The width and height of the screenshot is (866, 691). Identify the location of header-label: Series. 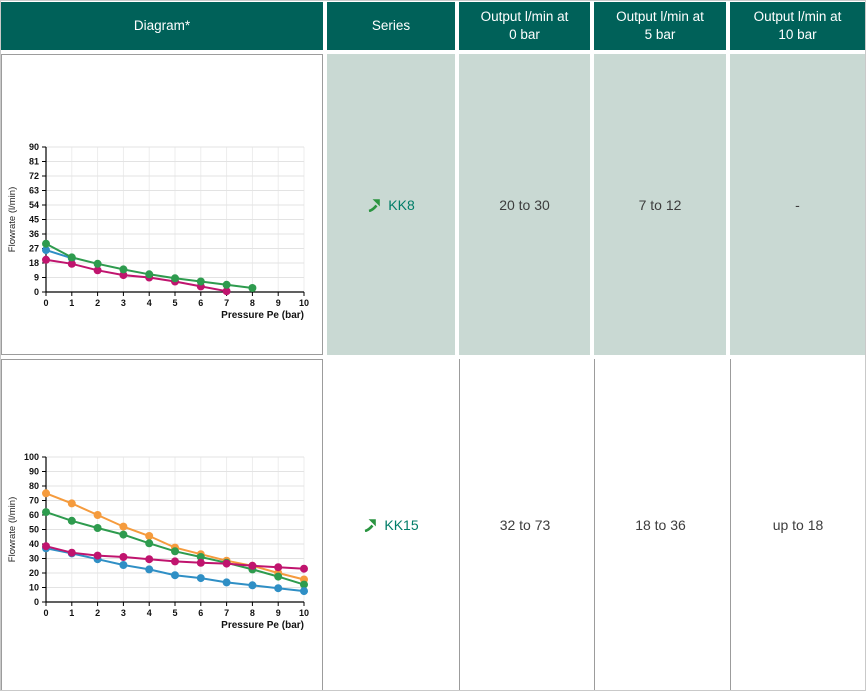
(391, 26).